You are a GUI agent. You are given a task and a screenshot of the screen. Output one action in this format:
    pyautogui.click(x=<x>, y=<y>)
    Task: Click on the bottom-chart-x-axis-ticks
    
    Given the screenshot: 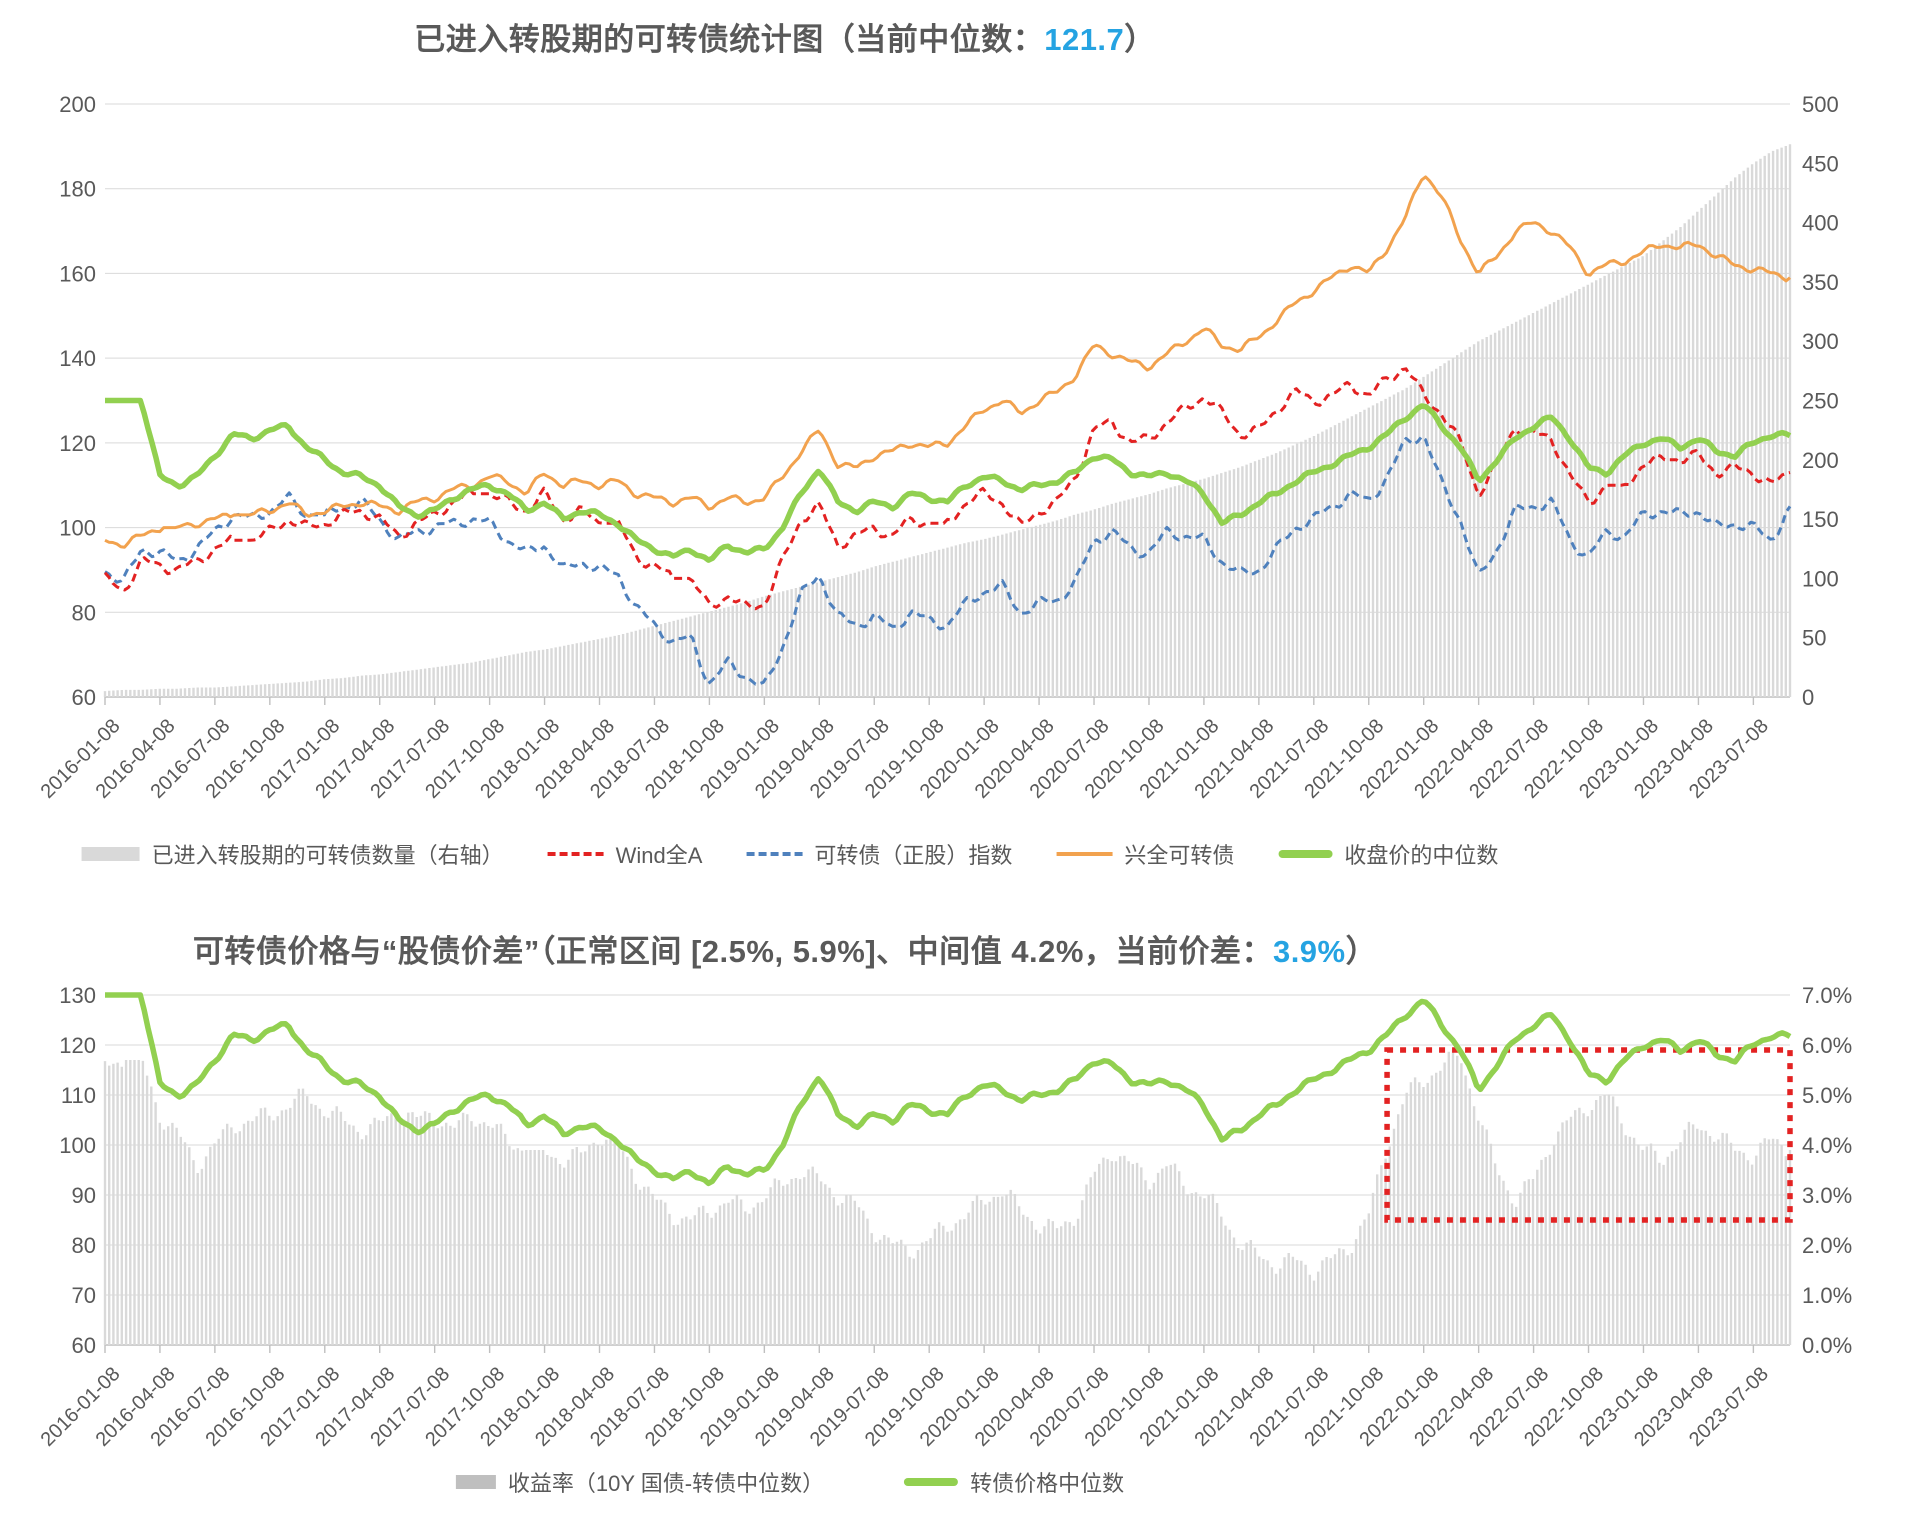 What is the action you would take?
    pyautogui.click(x=929, y=1349)
    